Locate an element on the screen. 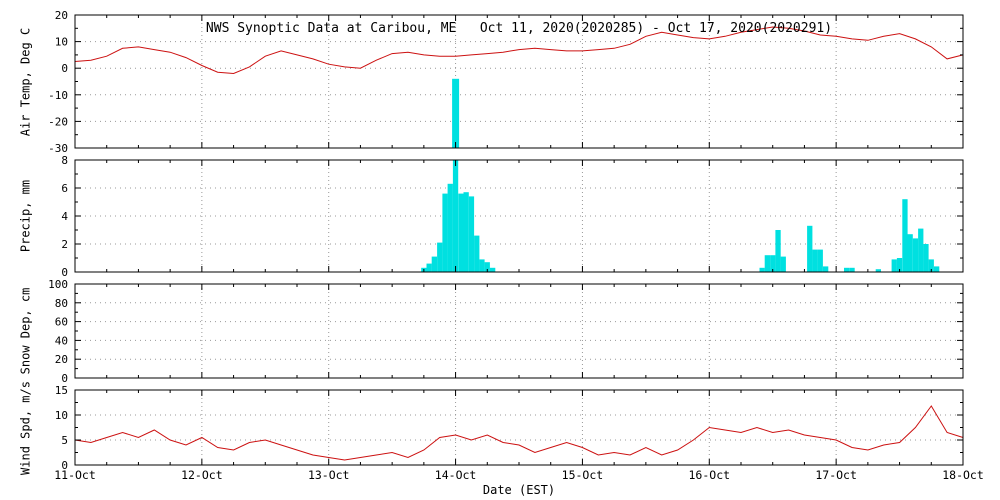 The width and height of the screenshot is (1000, 500). svg-text: 80 is located at coordinates (61, 303).